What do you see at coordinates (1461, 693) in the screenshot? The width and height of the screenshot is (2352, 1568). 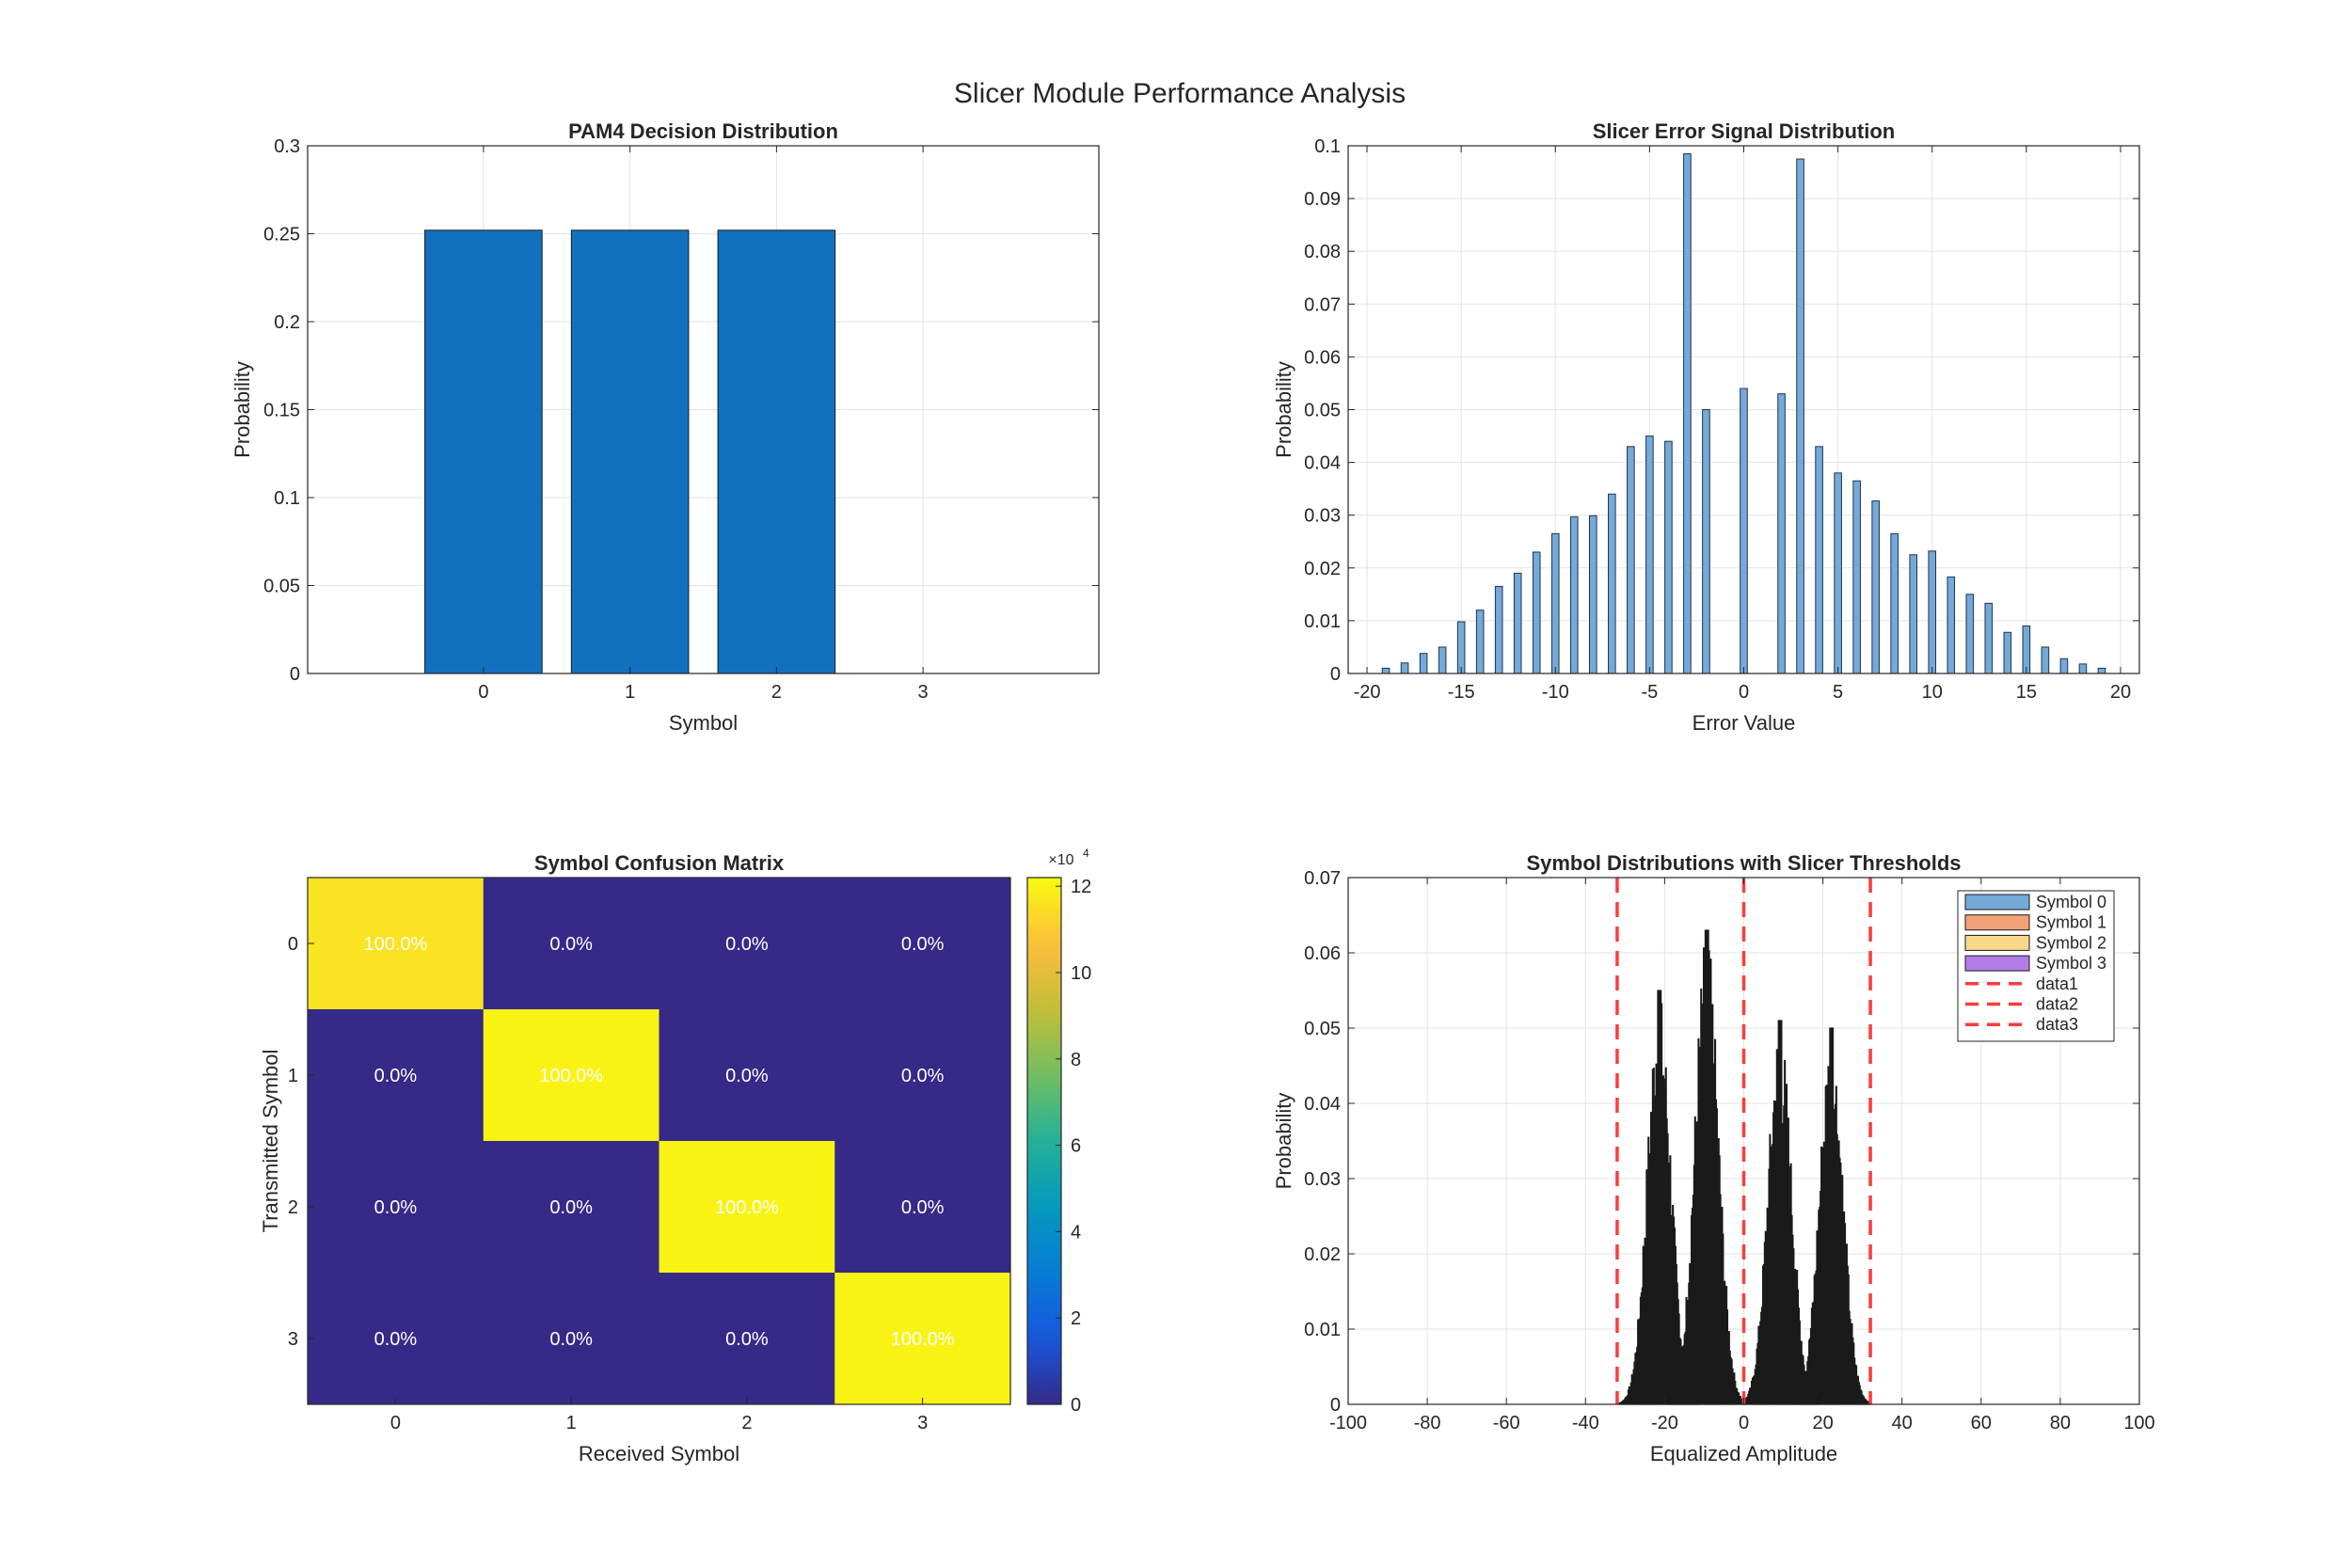 I see `x-tick-label: -15` at bounding box center [1461, 693].